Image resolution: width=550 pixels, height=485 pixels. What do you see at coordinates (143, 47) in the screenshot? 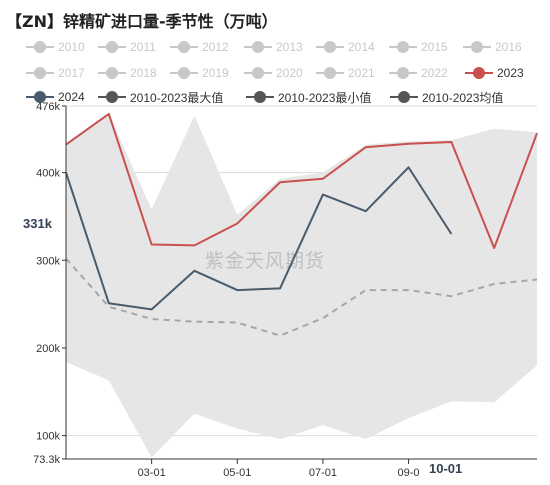
I see `legend-label: 2011` at bounding box center [143, 47].